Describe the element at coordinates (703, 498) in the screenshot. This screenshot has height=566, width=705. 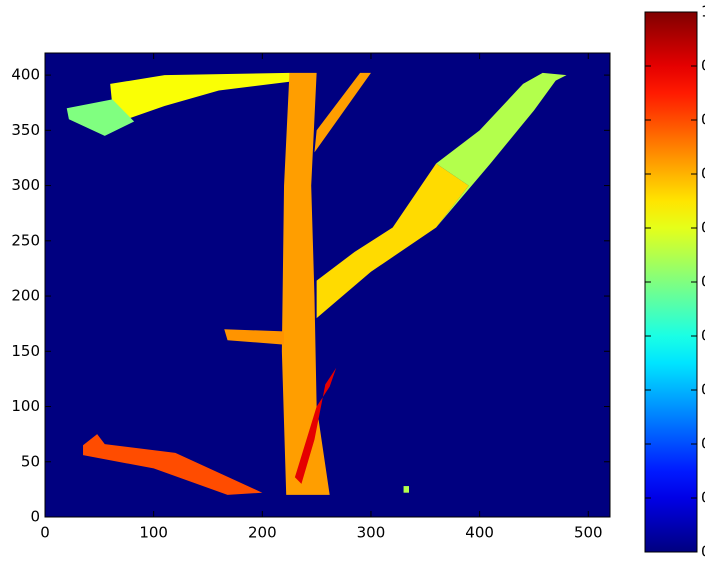
I see `colorbar-tick-label: 0.1` at that location.